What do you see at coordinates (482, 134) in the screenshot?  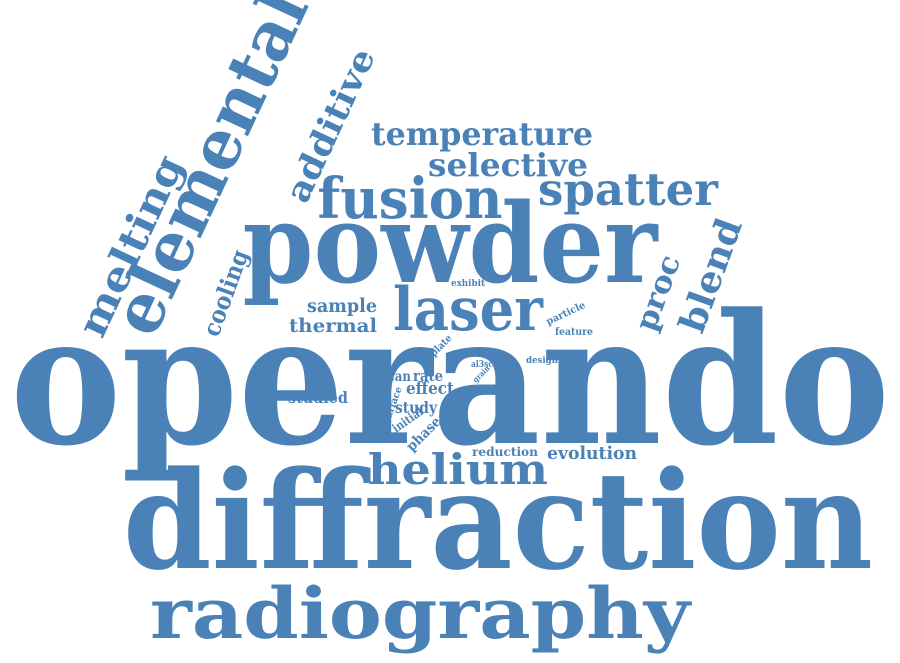 I see `word-temperature: temperature` at bounding box center [482, 134].